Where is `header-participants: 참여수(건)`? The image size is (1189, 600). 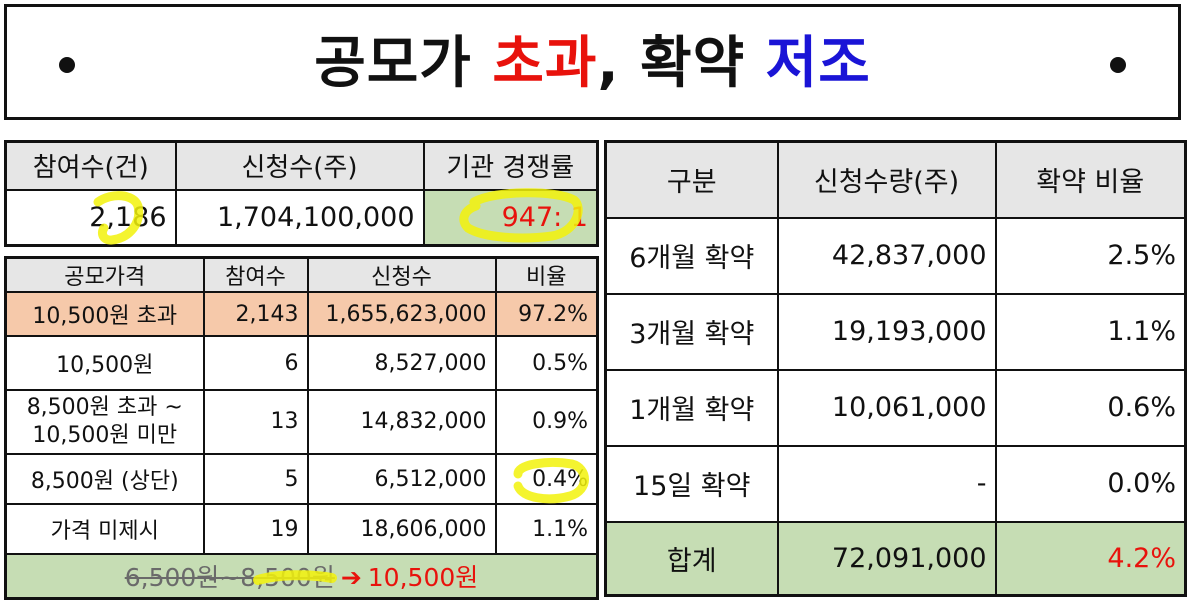
header-participants: 참여수(건) is located at coordinates (90, 165).